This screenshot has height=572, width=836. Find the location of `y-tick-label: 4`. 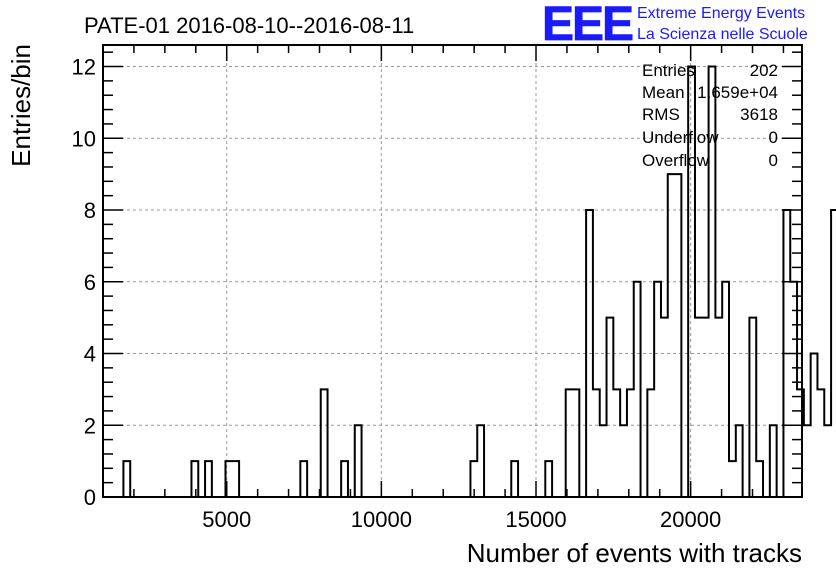

y-tick-label: 4 is located at coordinates (90, 354).